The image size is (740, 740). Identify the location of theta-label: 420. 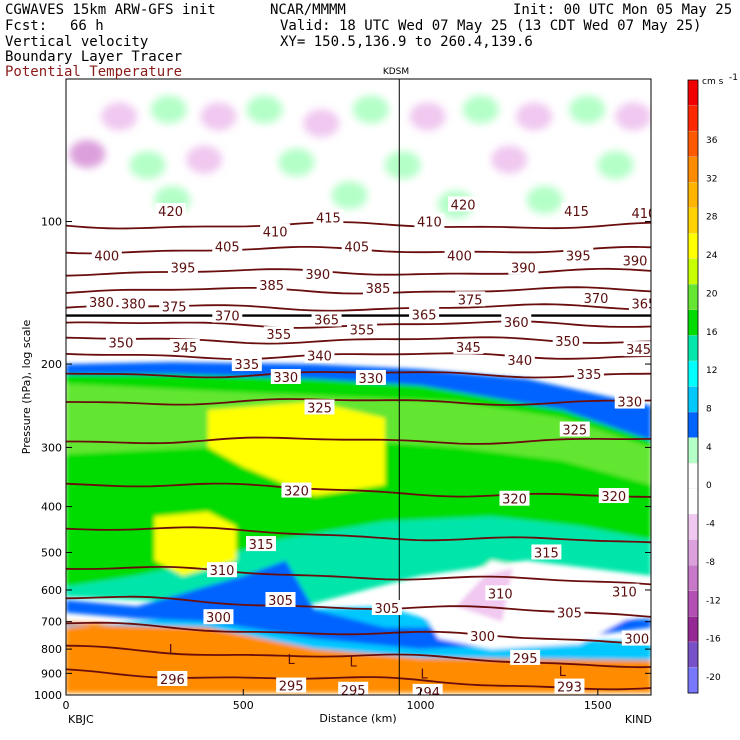
(463, 205).